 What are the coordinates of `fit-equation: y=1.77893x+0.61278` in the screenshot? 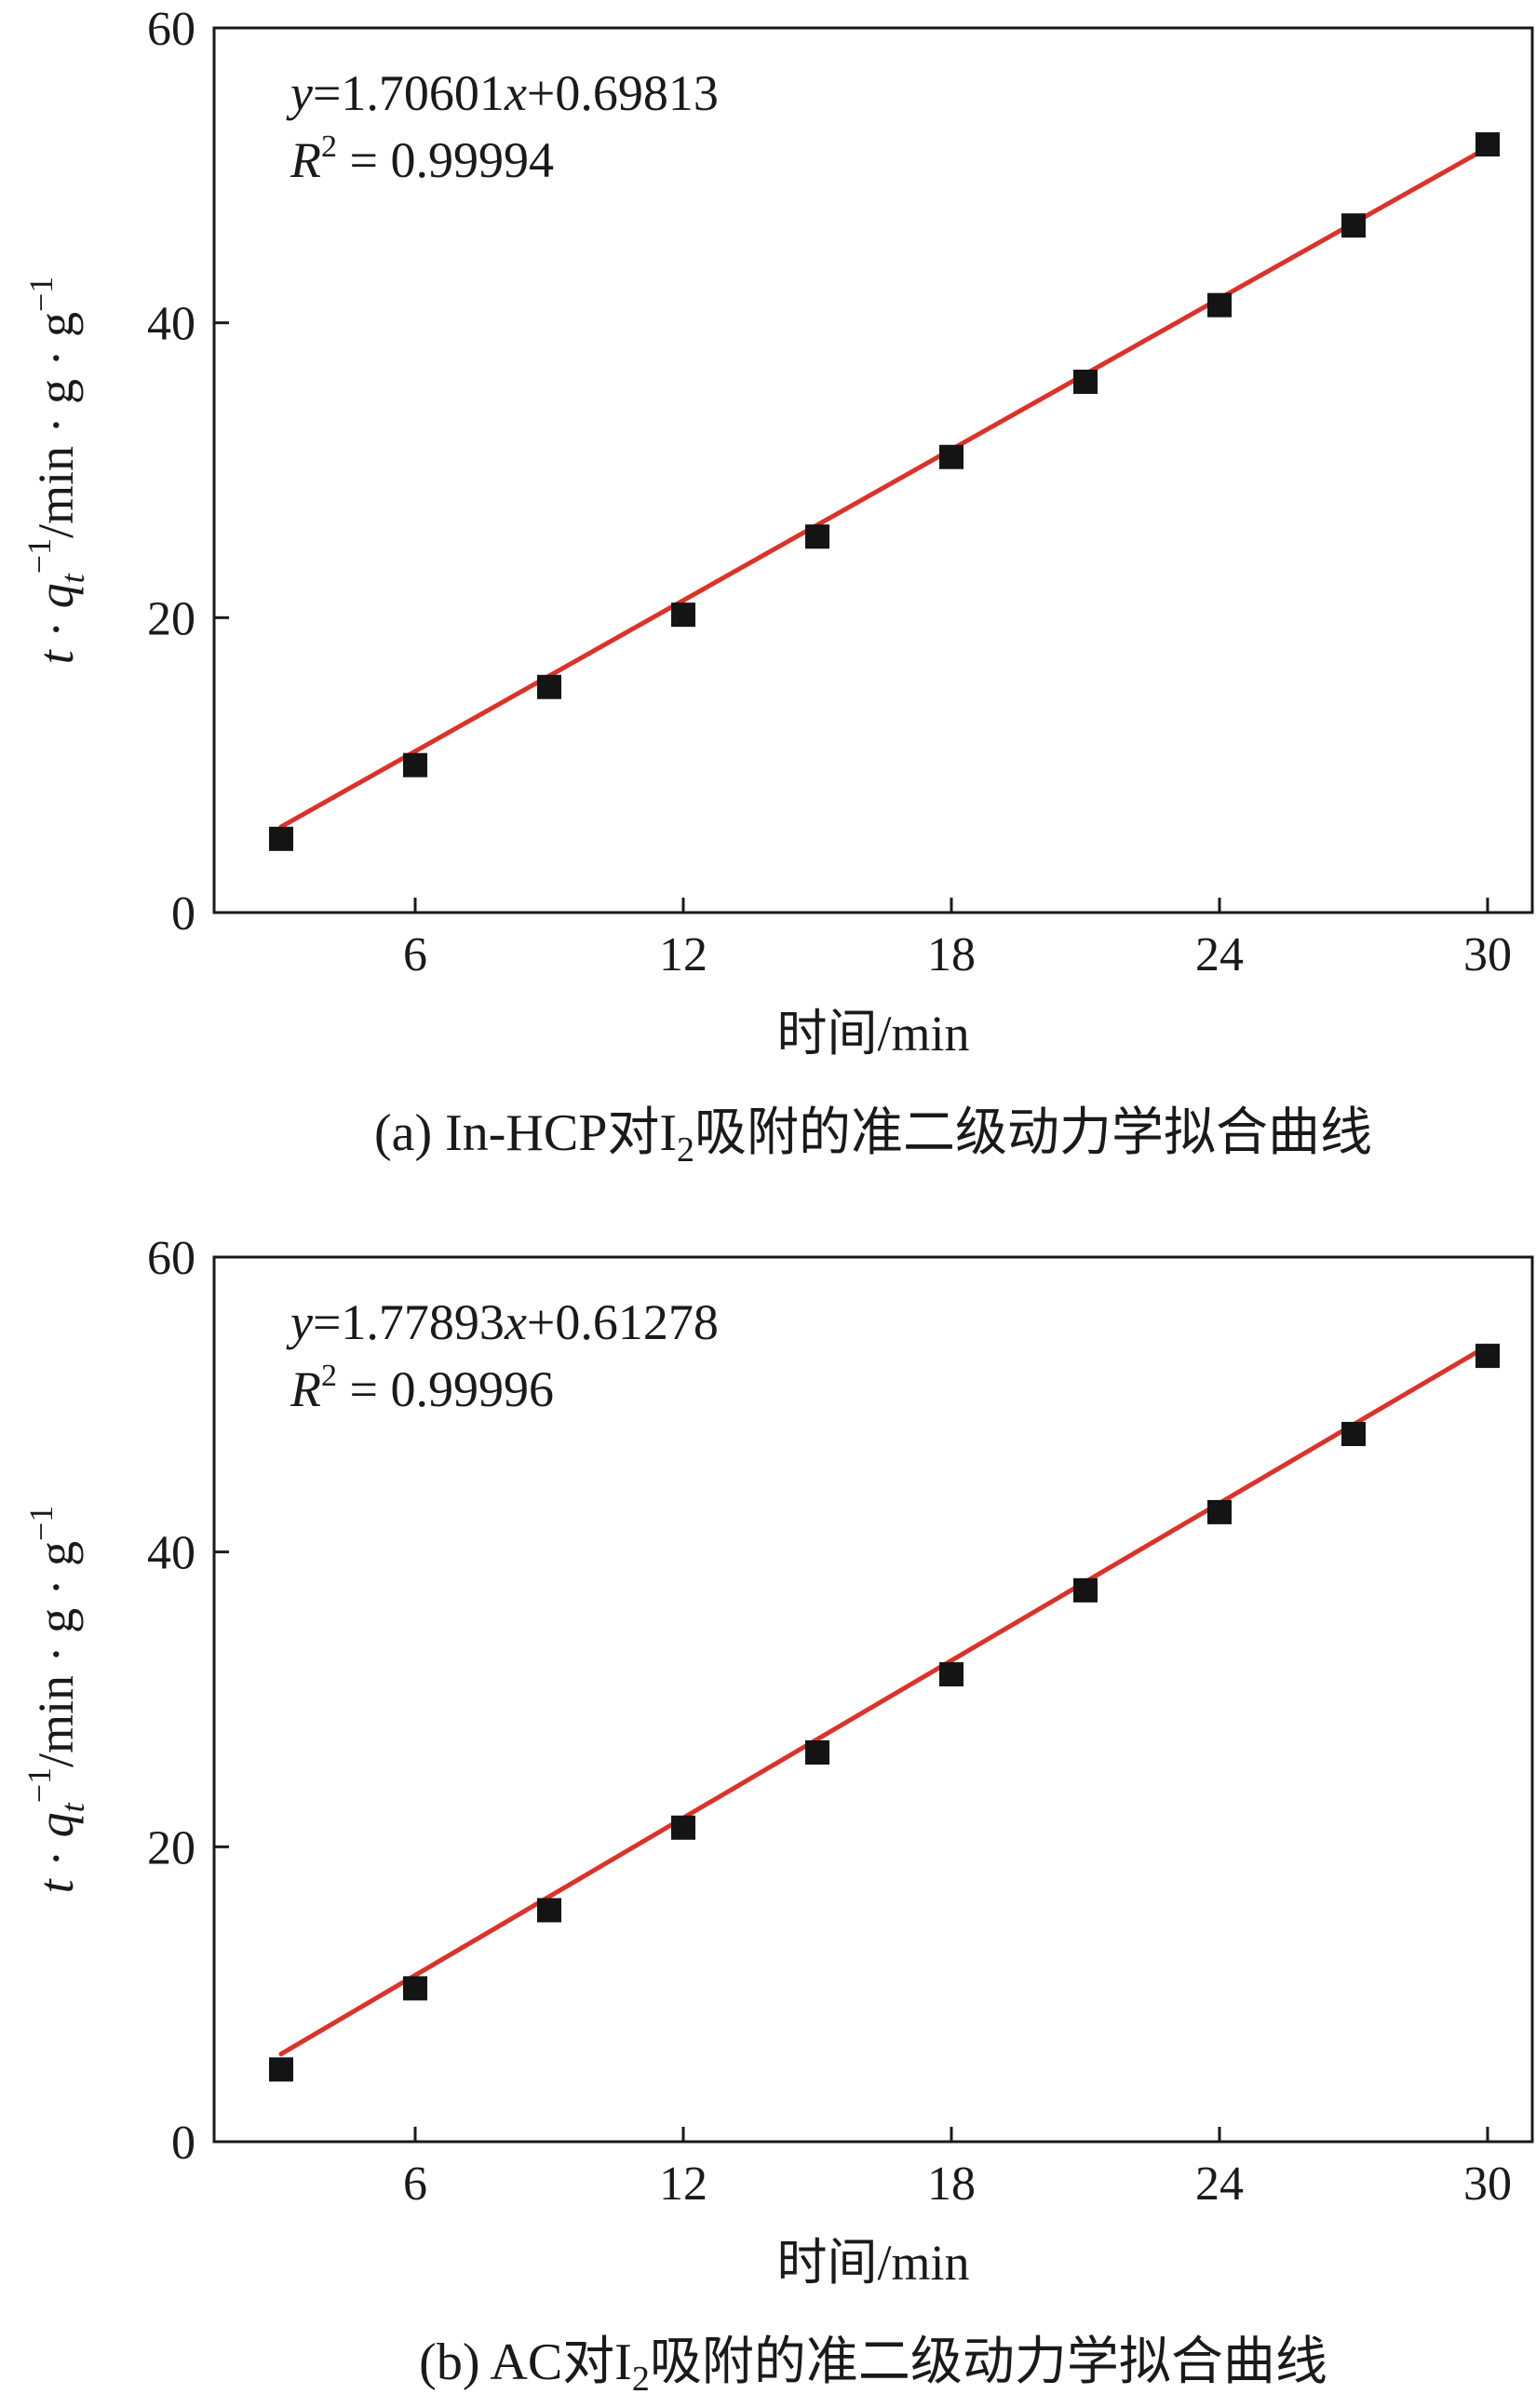 It's located at (502, 1322).